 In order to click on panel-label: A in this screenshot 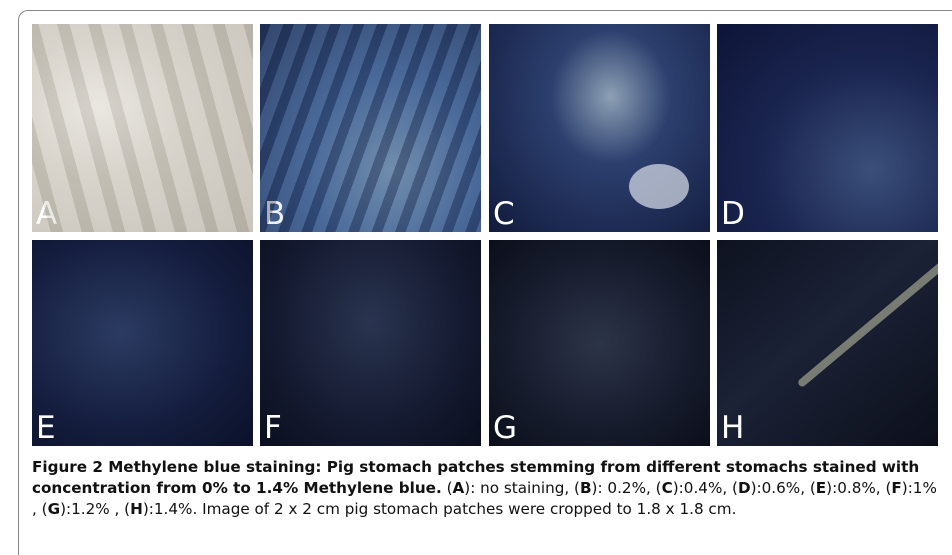, I will do `click(47, 214)`.